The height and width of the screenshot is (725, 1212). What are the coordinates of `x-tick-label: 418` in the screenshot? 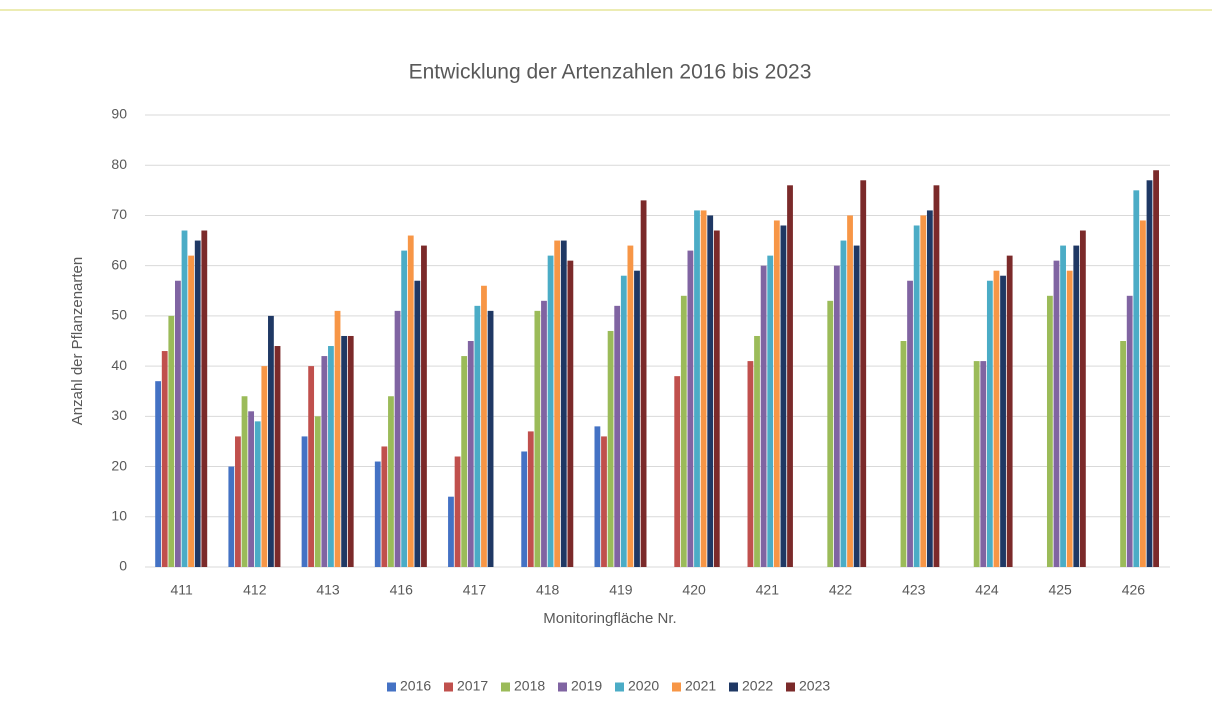 It's located at (548, 590).